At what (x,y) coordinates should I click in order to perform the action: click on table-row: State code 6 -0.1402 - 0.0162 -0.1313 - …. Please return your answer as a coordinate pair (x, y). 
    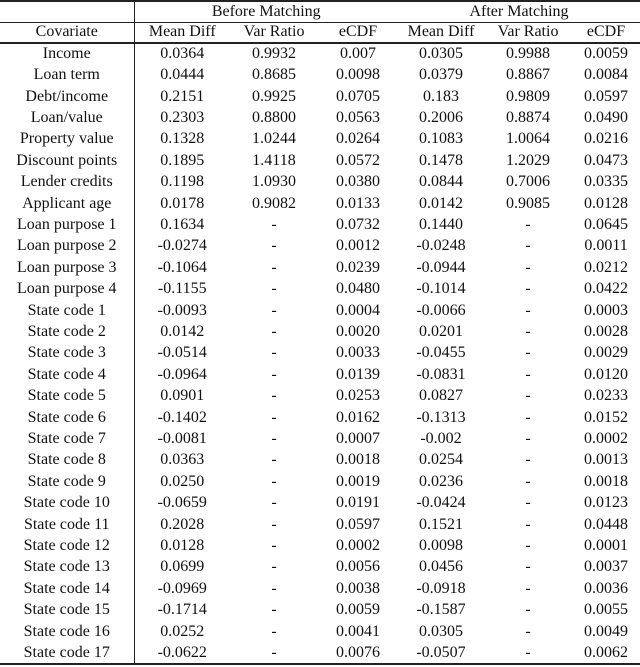
    Looking at the image, I should click on (320, 417).